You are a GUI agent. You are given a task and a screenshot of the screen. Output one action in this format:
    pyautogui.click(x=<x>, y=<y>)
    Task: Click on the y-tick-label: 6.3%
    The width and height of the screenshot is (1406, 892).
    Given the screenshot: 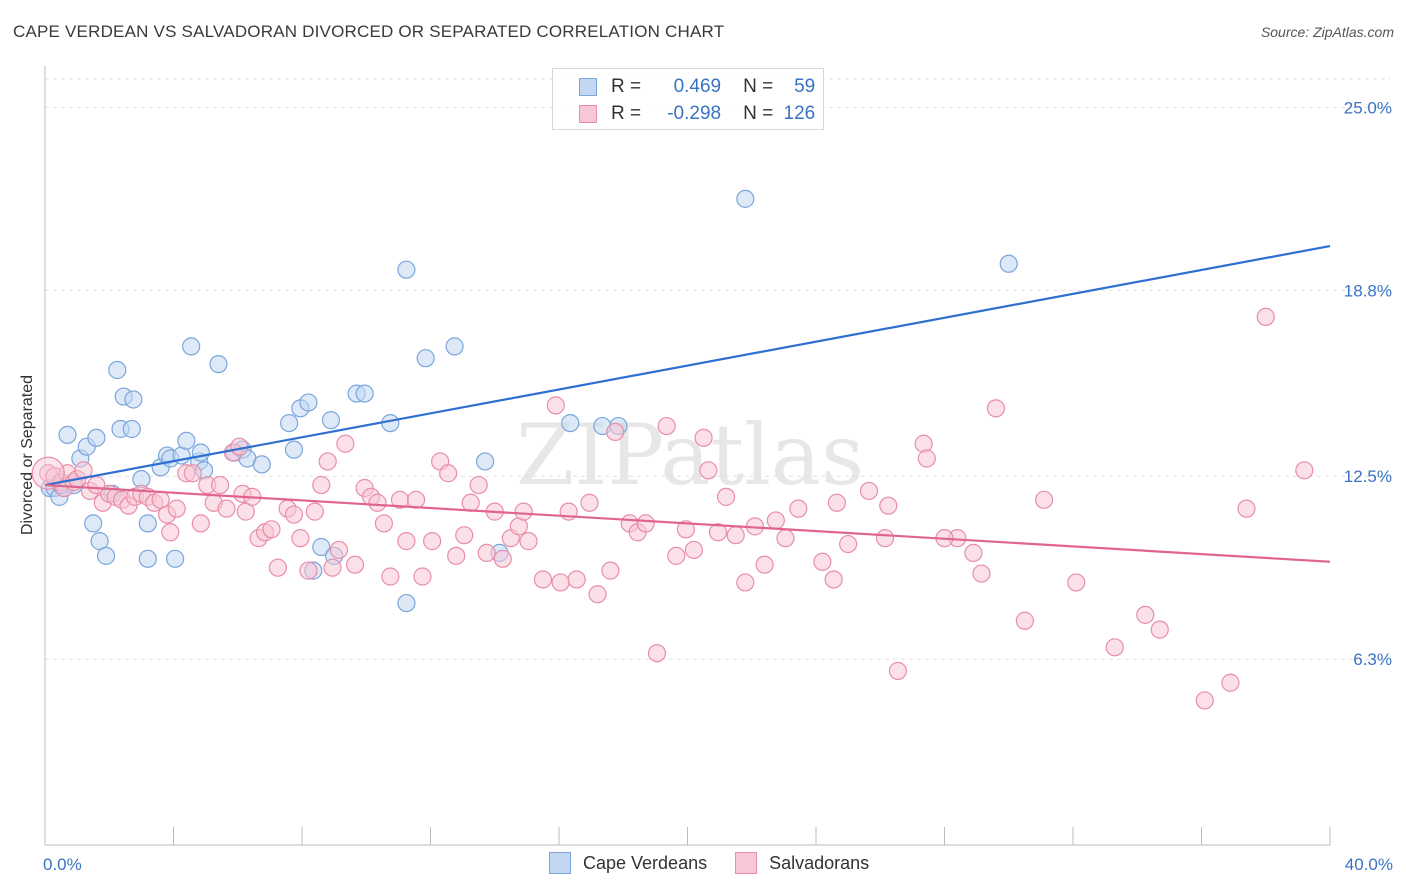 What is the action you would take?
    pyautogui.click(x=1372, y=659)
    